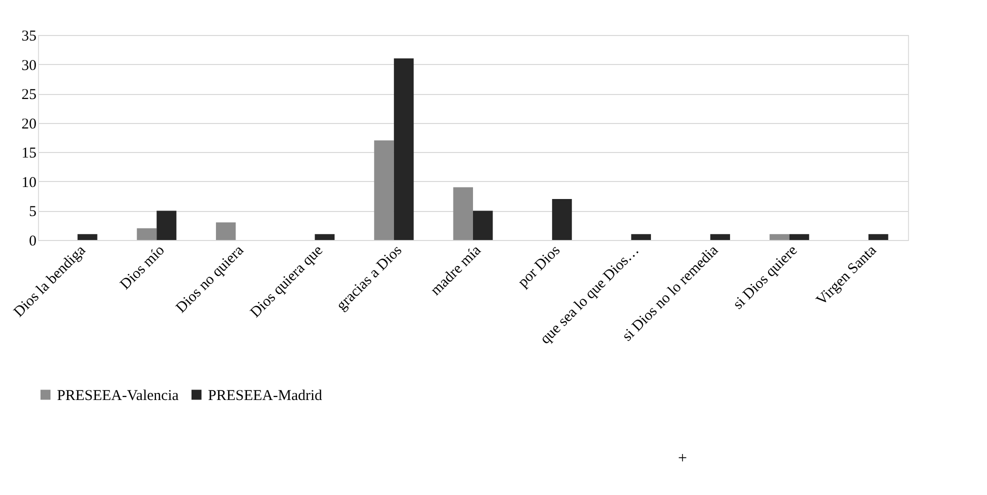  Describe the element at coordinates (29, 124) in the screenshot. I see `y-tick-label: 20` at that location.